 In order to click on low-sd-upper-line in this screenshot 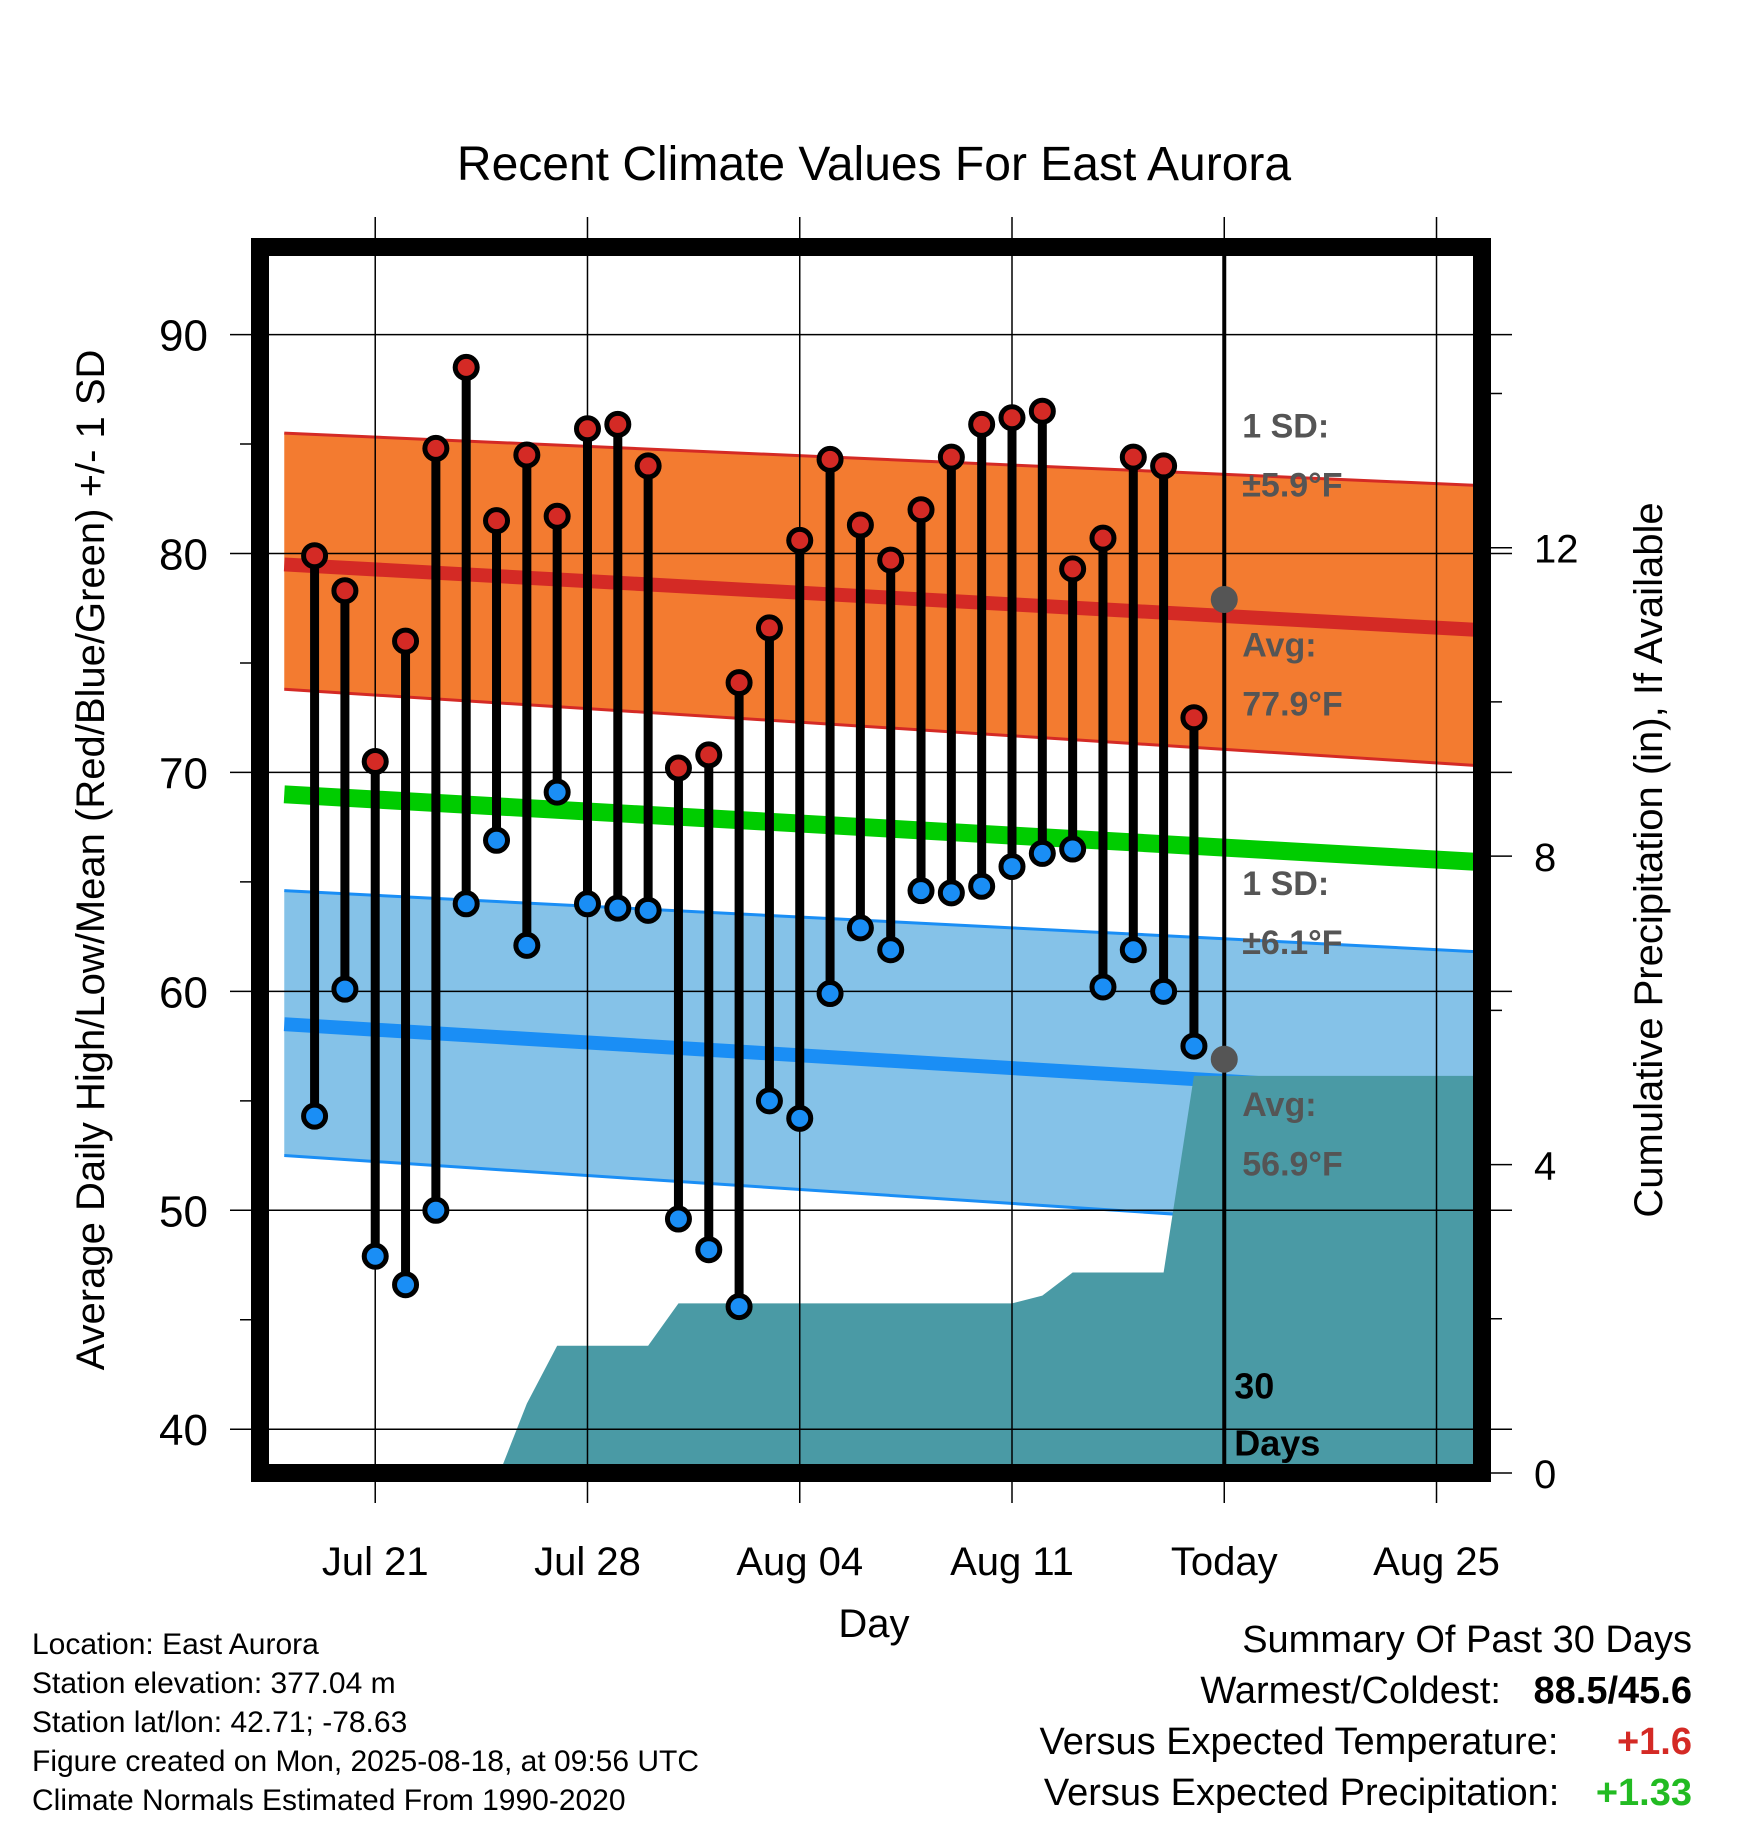, I will do `click(883, 921)`.